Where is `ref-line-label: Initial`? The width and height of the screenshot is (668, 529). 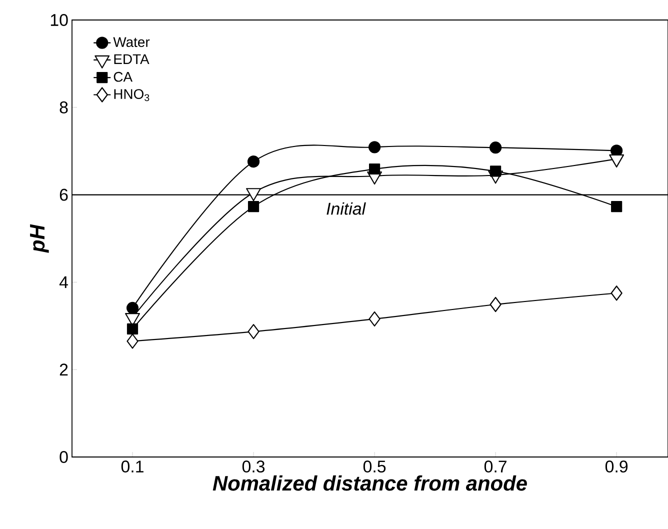 ref-line-label: Initial is located at coordinates (346, 208).